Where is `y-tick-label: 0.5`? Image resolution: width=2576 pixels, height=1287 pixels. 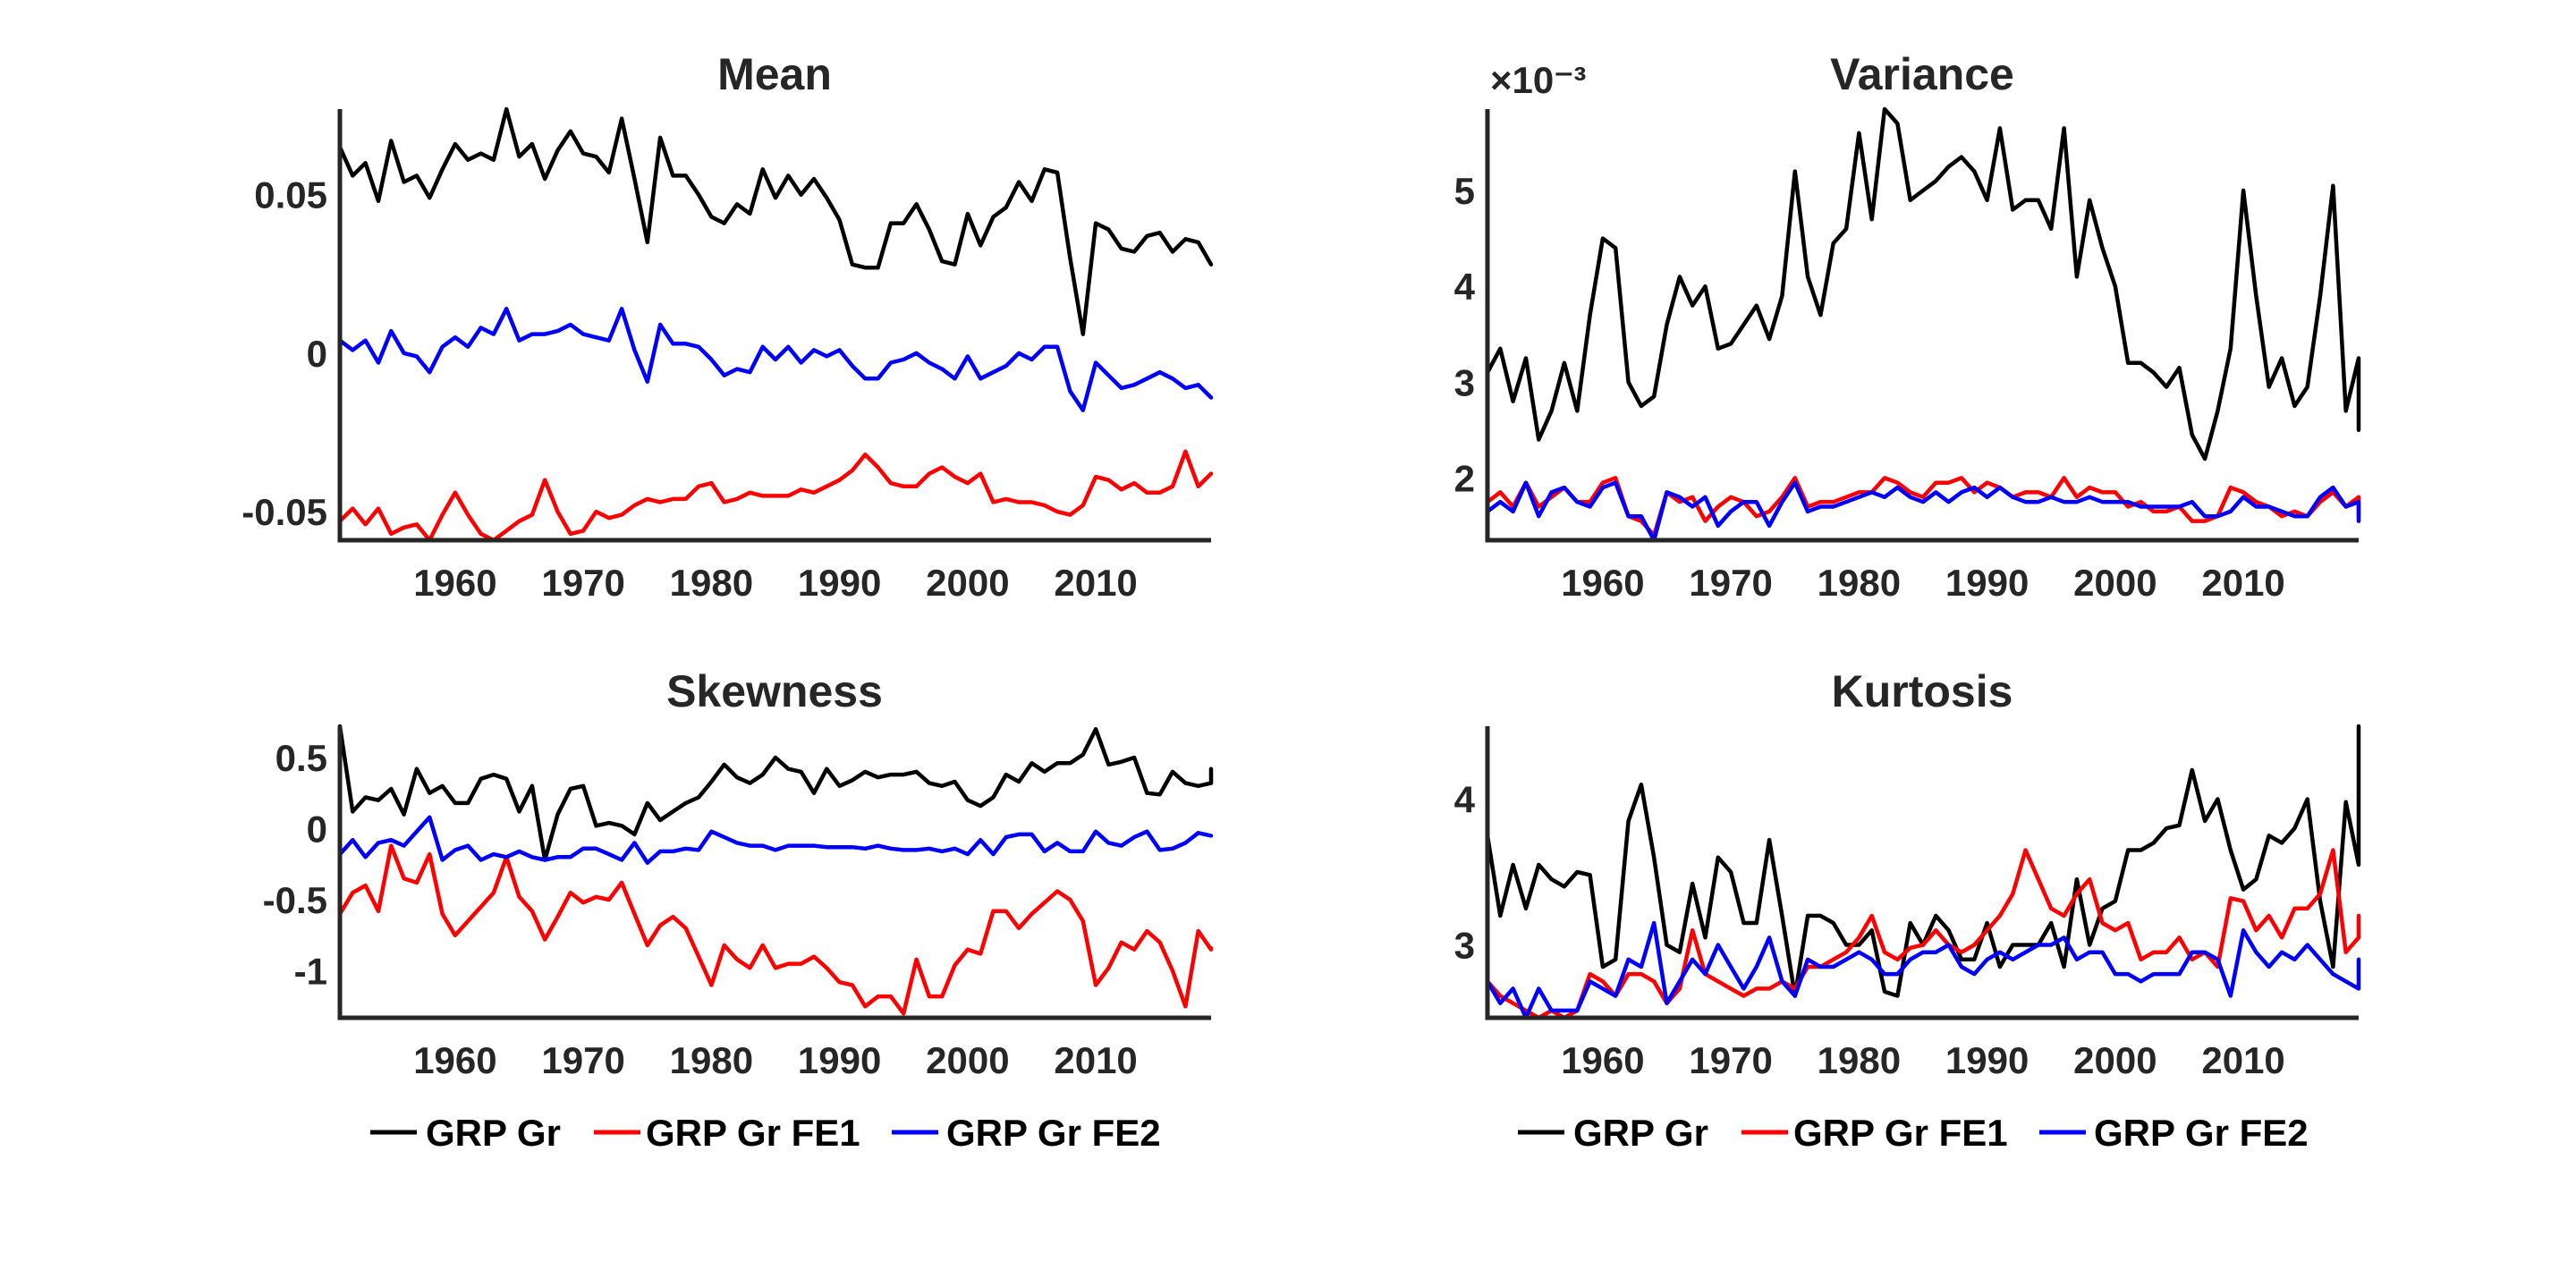 y-tick-label: 0.5 is located at coordinates (301, 758).